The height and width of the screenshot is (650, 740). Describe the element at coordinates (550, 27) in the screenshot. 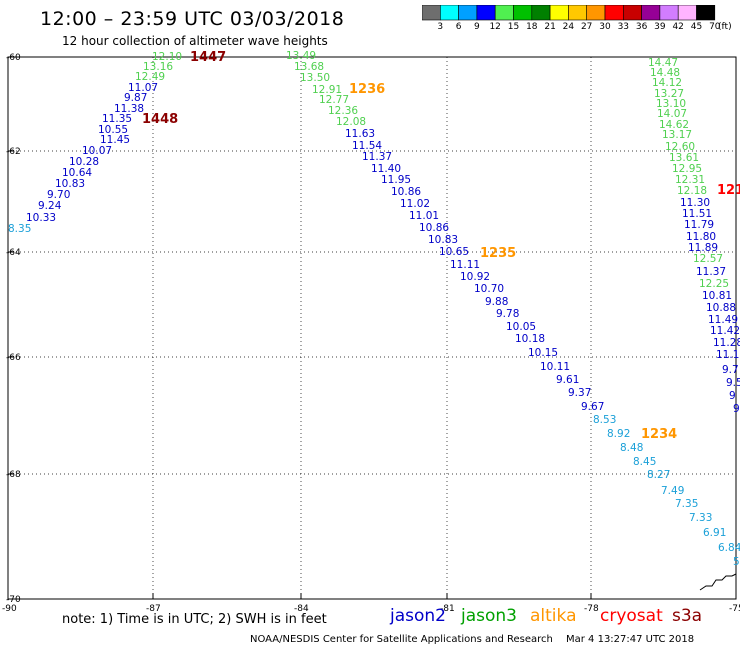

I see `colorbar-tick-label: 21` at that location.